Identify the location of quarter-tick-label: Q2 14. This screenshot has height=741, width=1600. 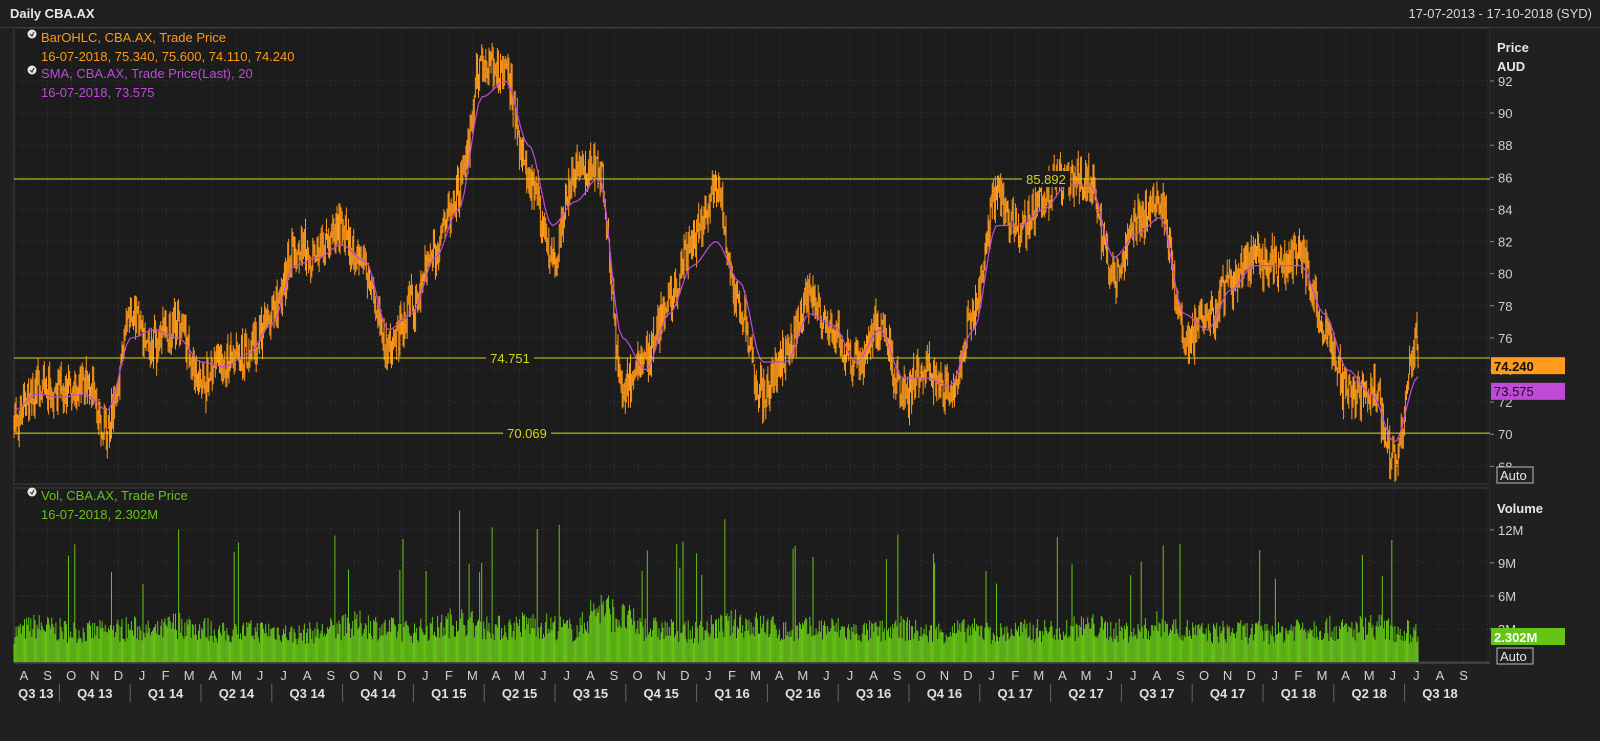
(237, 693).